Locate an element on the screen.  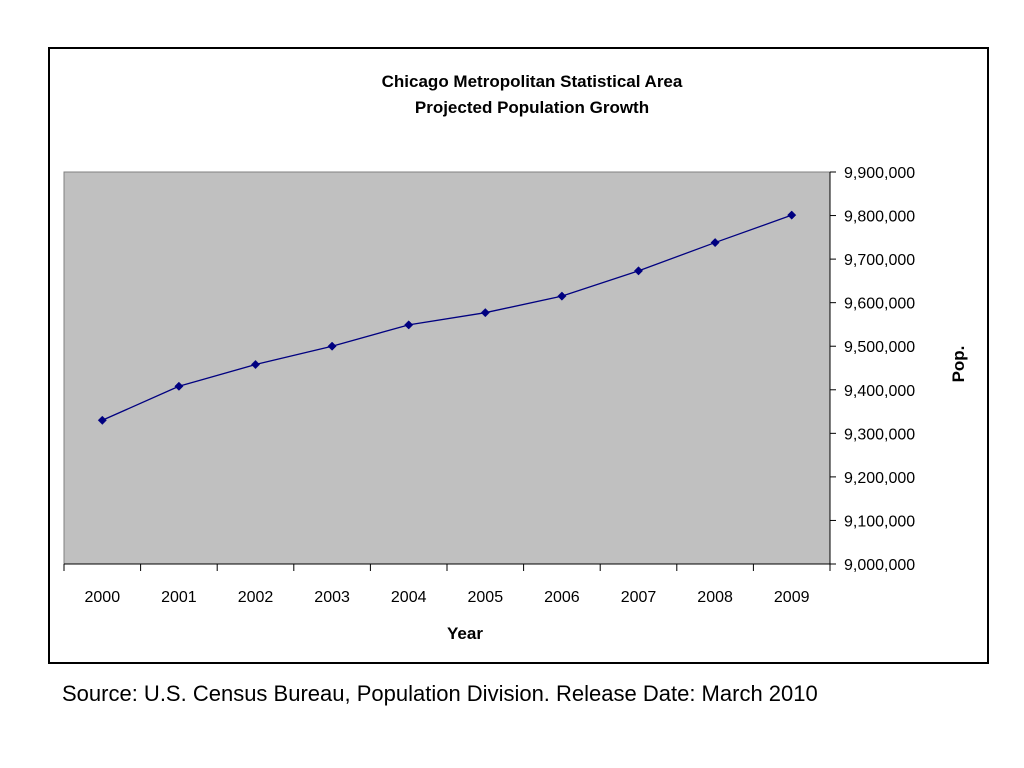
x-tick-label: 2008 is located at coordinates (715, 597).